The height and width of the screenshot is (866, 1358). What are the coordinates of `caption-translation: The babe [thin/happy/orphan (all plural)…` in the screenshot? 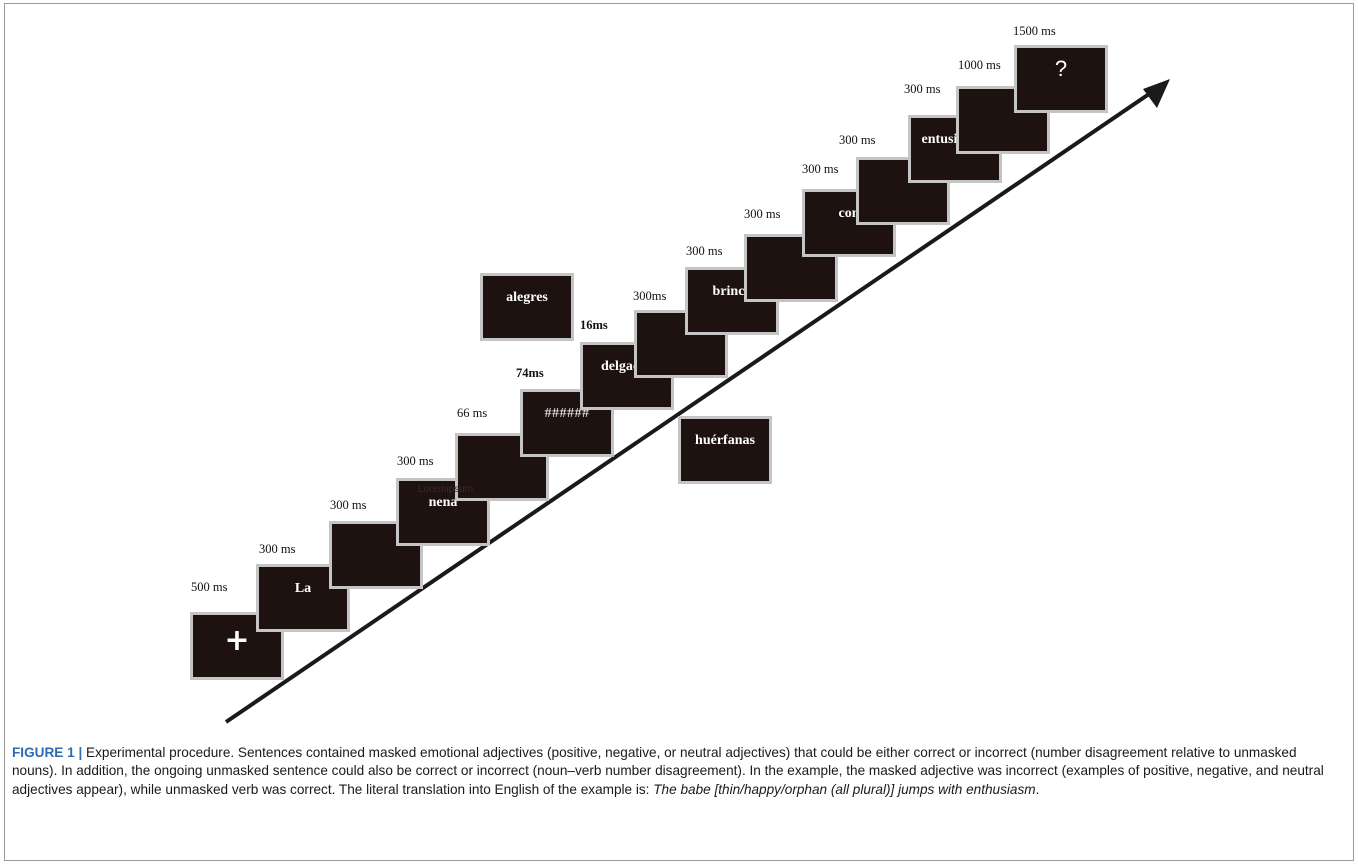 It's located at (844, 789).